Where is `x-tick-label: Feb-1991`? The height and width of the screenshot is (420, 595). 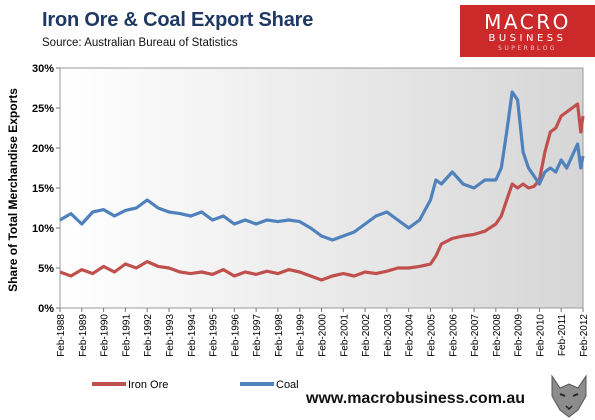
x-tick-label: Feb-1991 is located at coordinates (126, 335).